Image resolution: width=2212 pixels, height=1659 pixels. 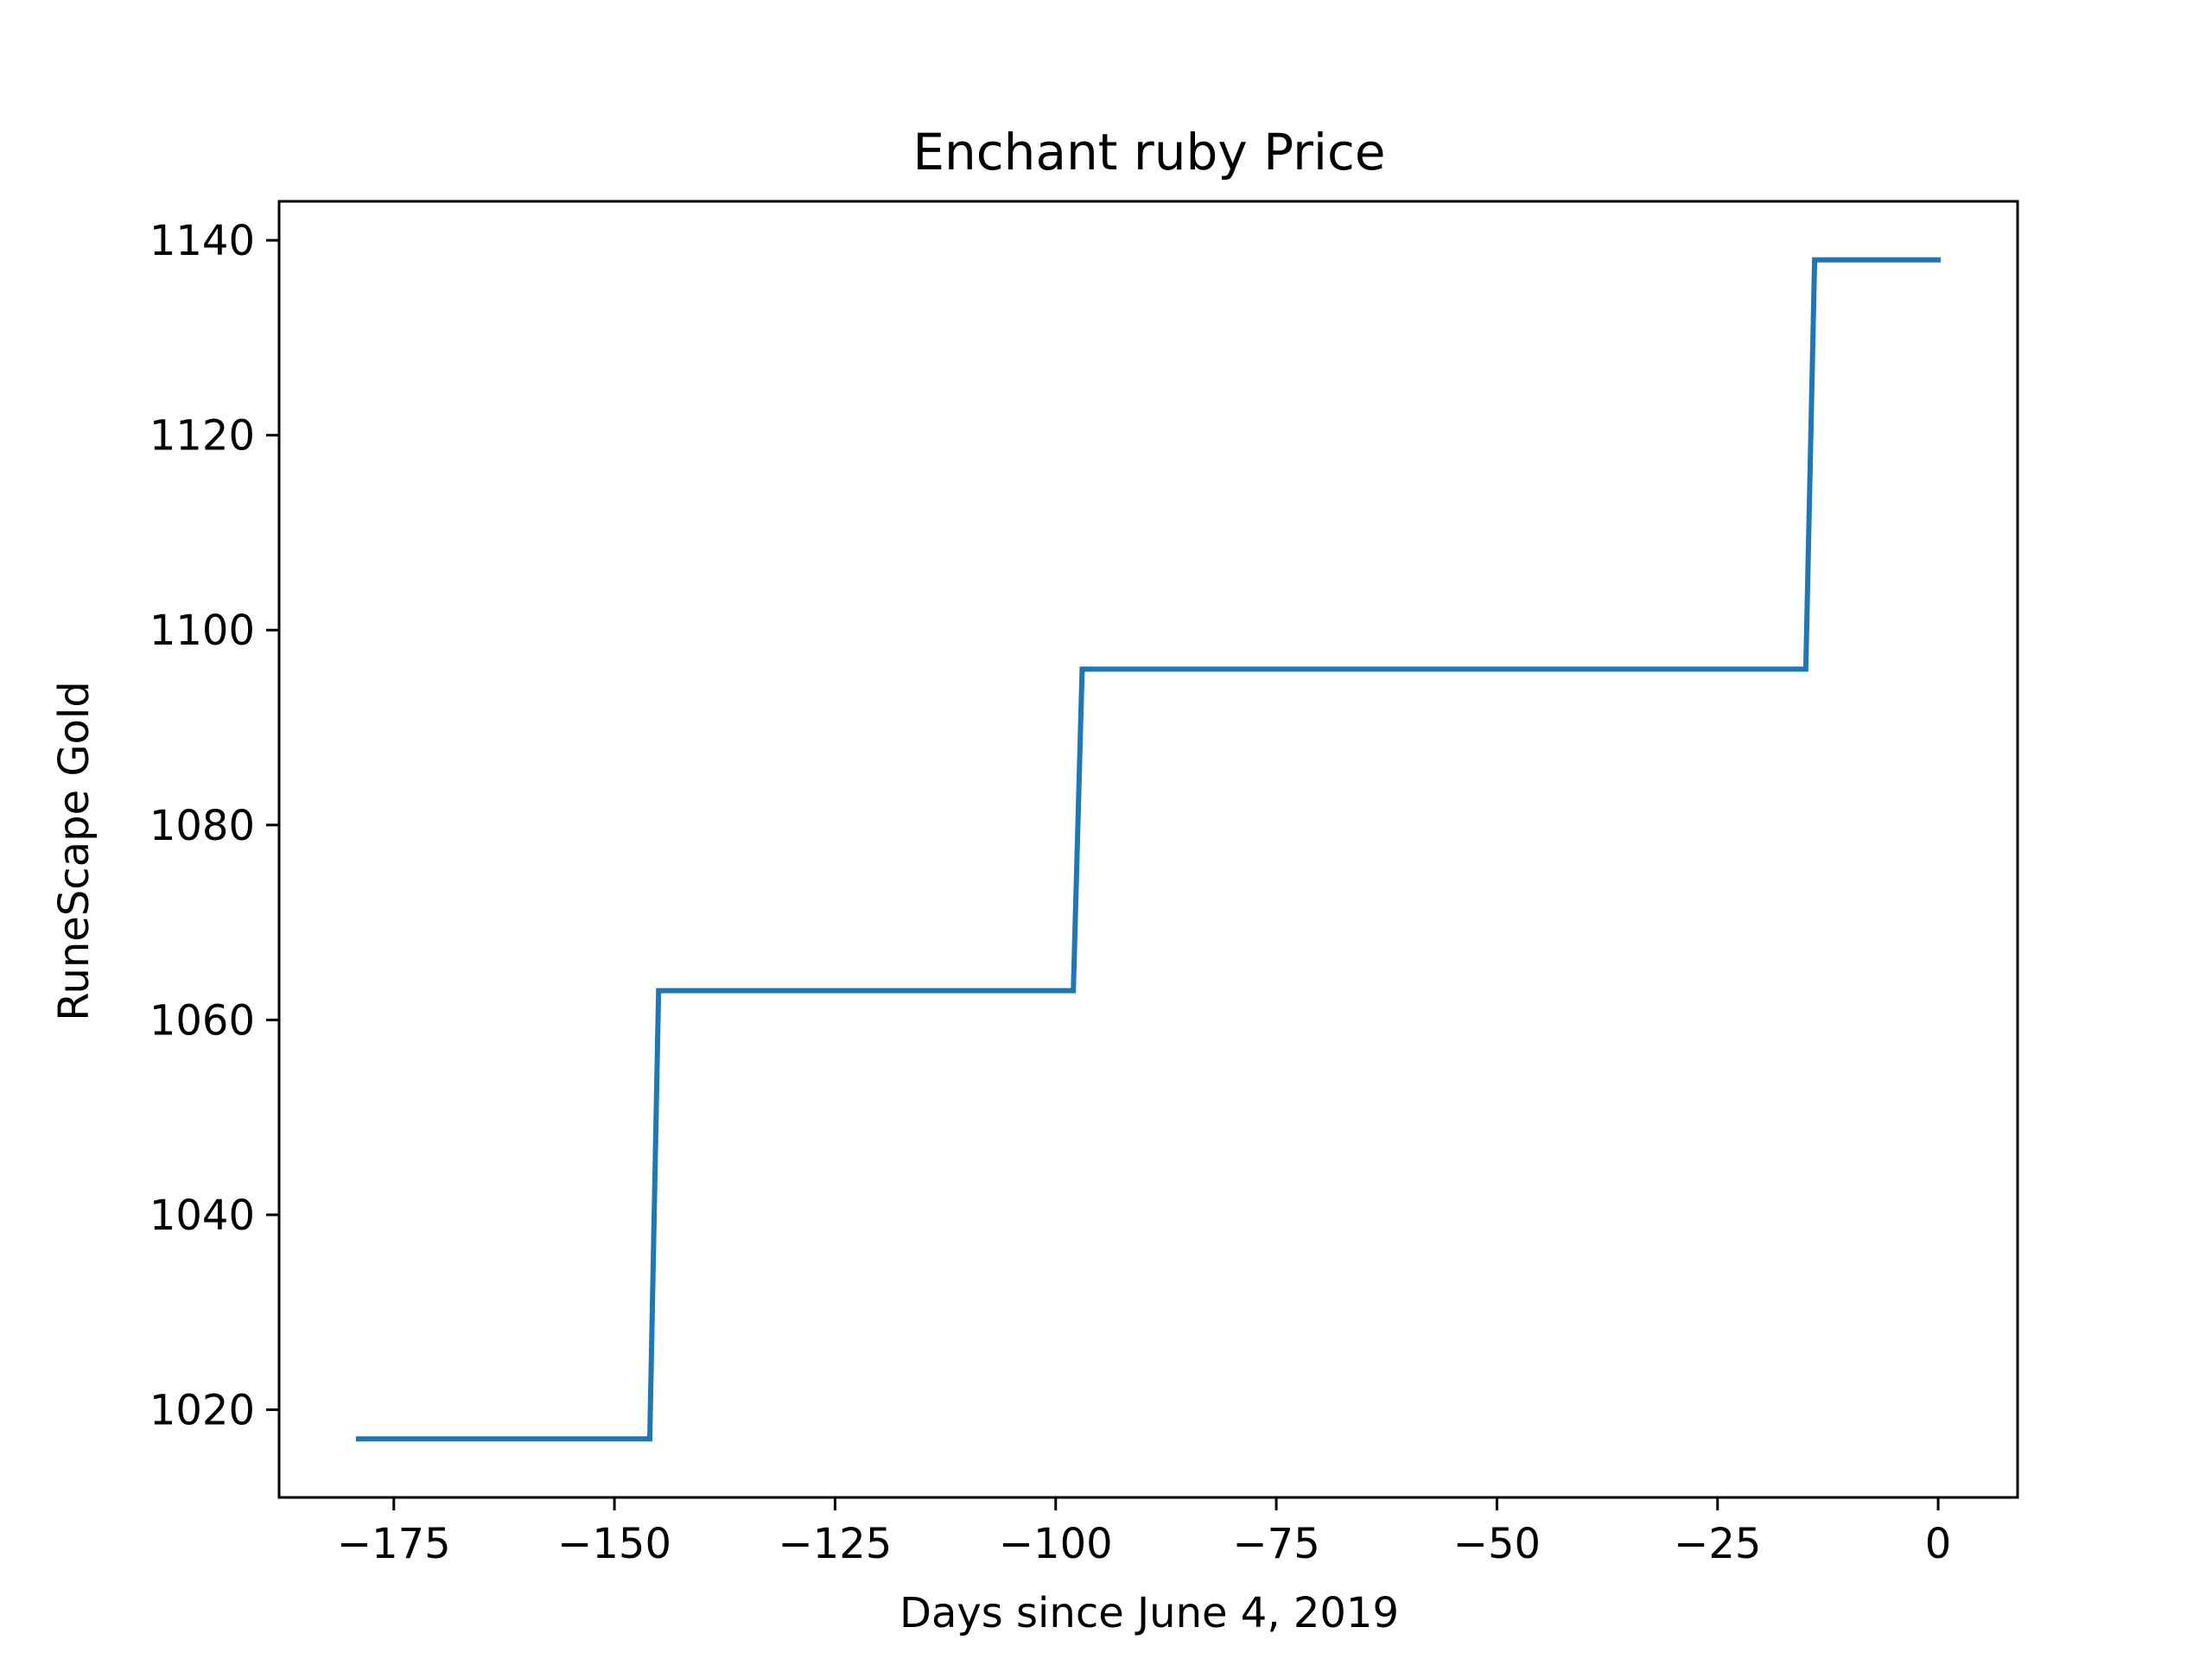 I want to click on y-tick-label: 1080, so click(x=202, y=826).